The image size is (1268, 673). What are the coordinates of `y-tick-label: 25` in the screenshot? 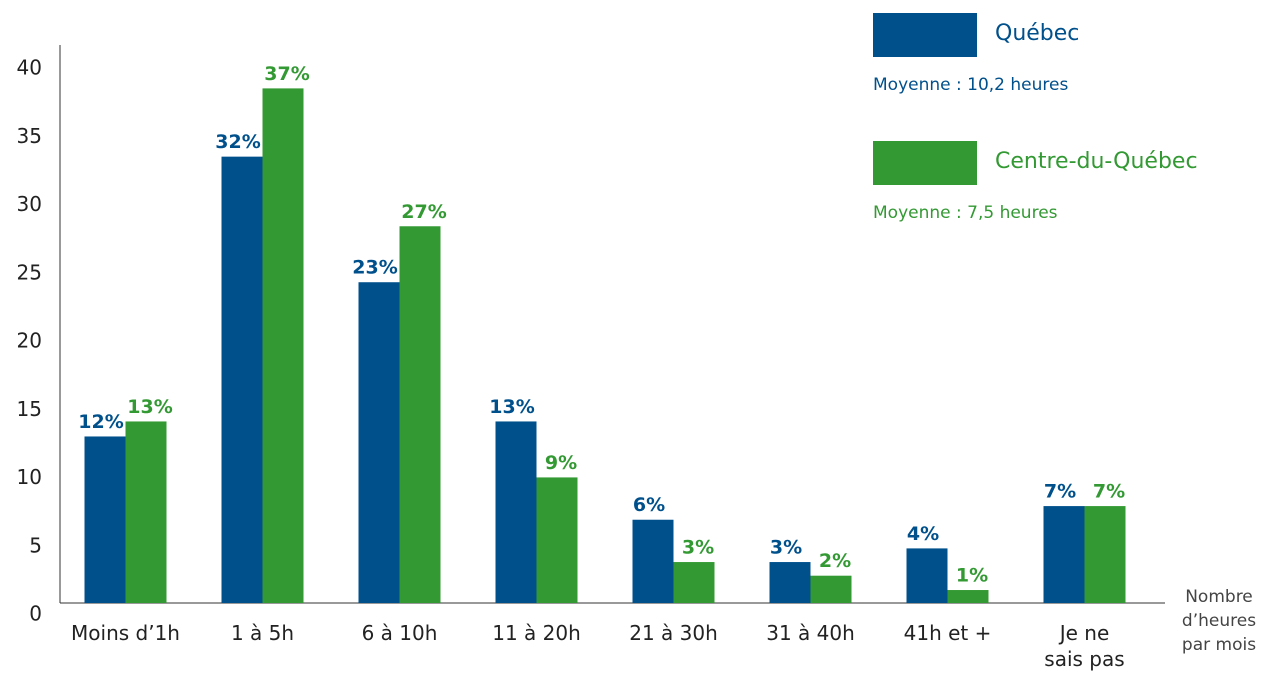 It's located at (29, 272).